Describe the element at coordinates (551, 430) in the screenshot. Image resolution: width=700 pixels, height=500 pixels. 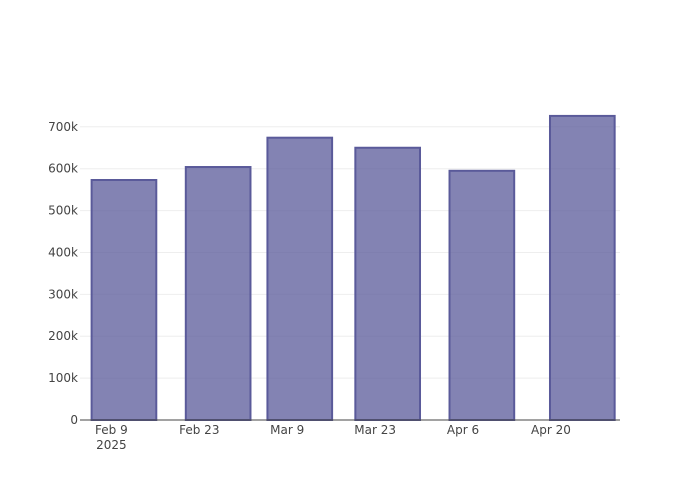
I see `x-tick-label: Apr 20` at that location.